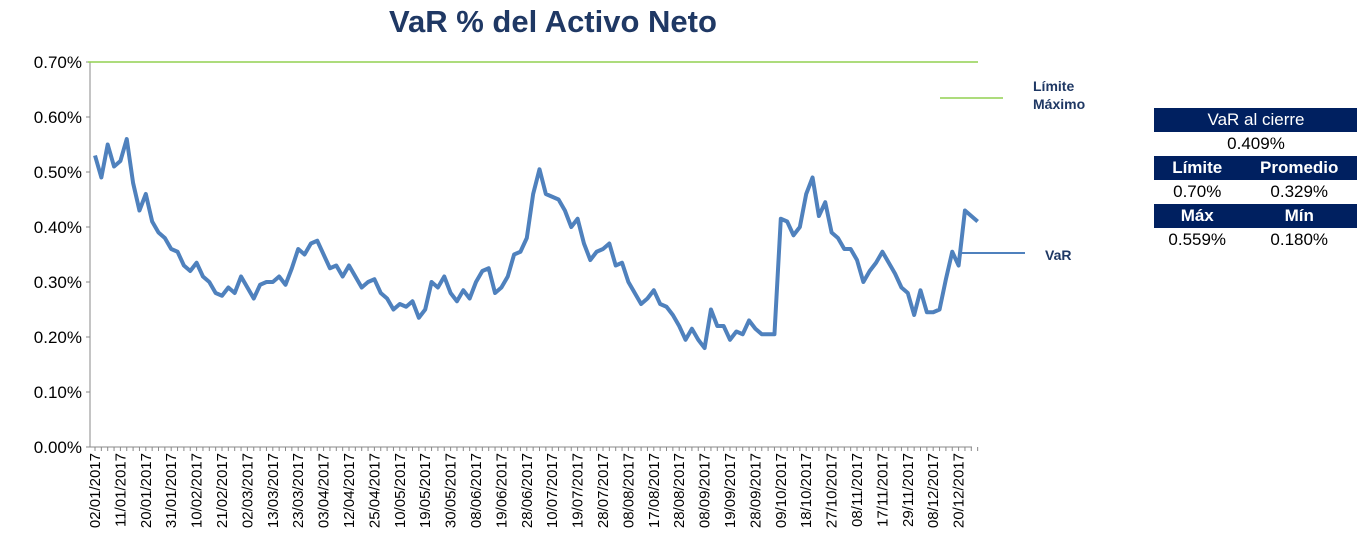 This screenshot has width=1357, height=540. Describe the element at coordinates (501, 490) in the screenshot. I see `x-tick-label: 19/06/2017` at that location.